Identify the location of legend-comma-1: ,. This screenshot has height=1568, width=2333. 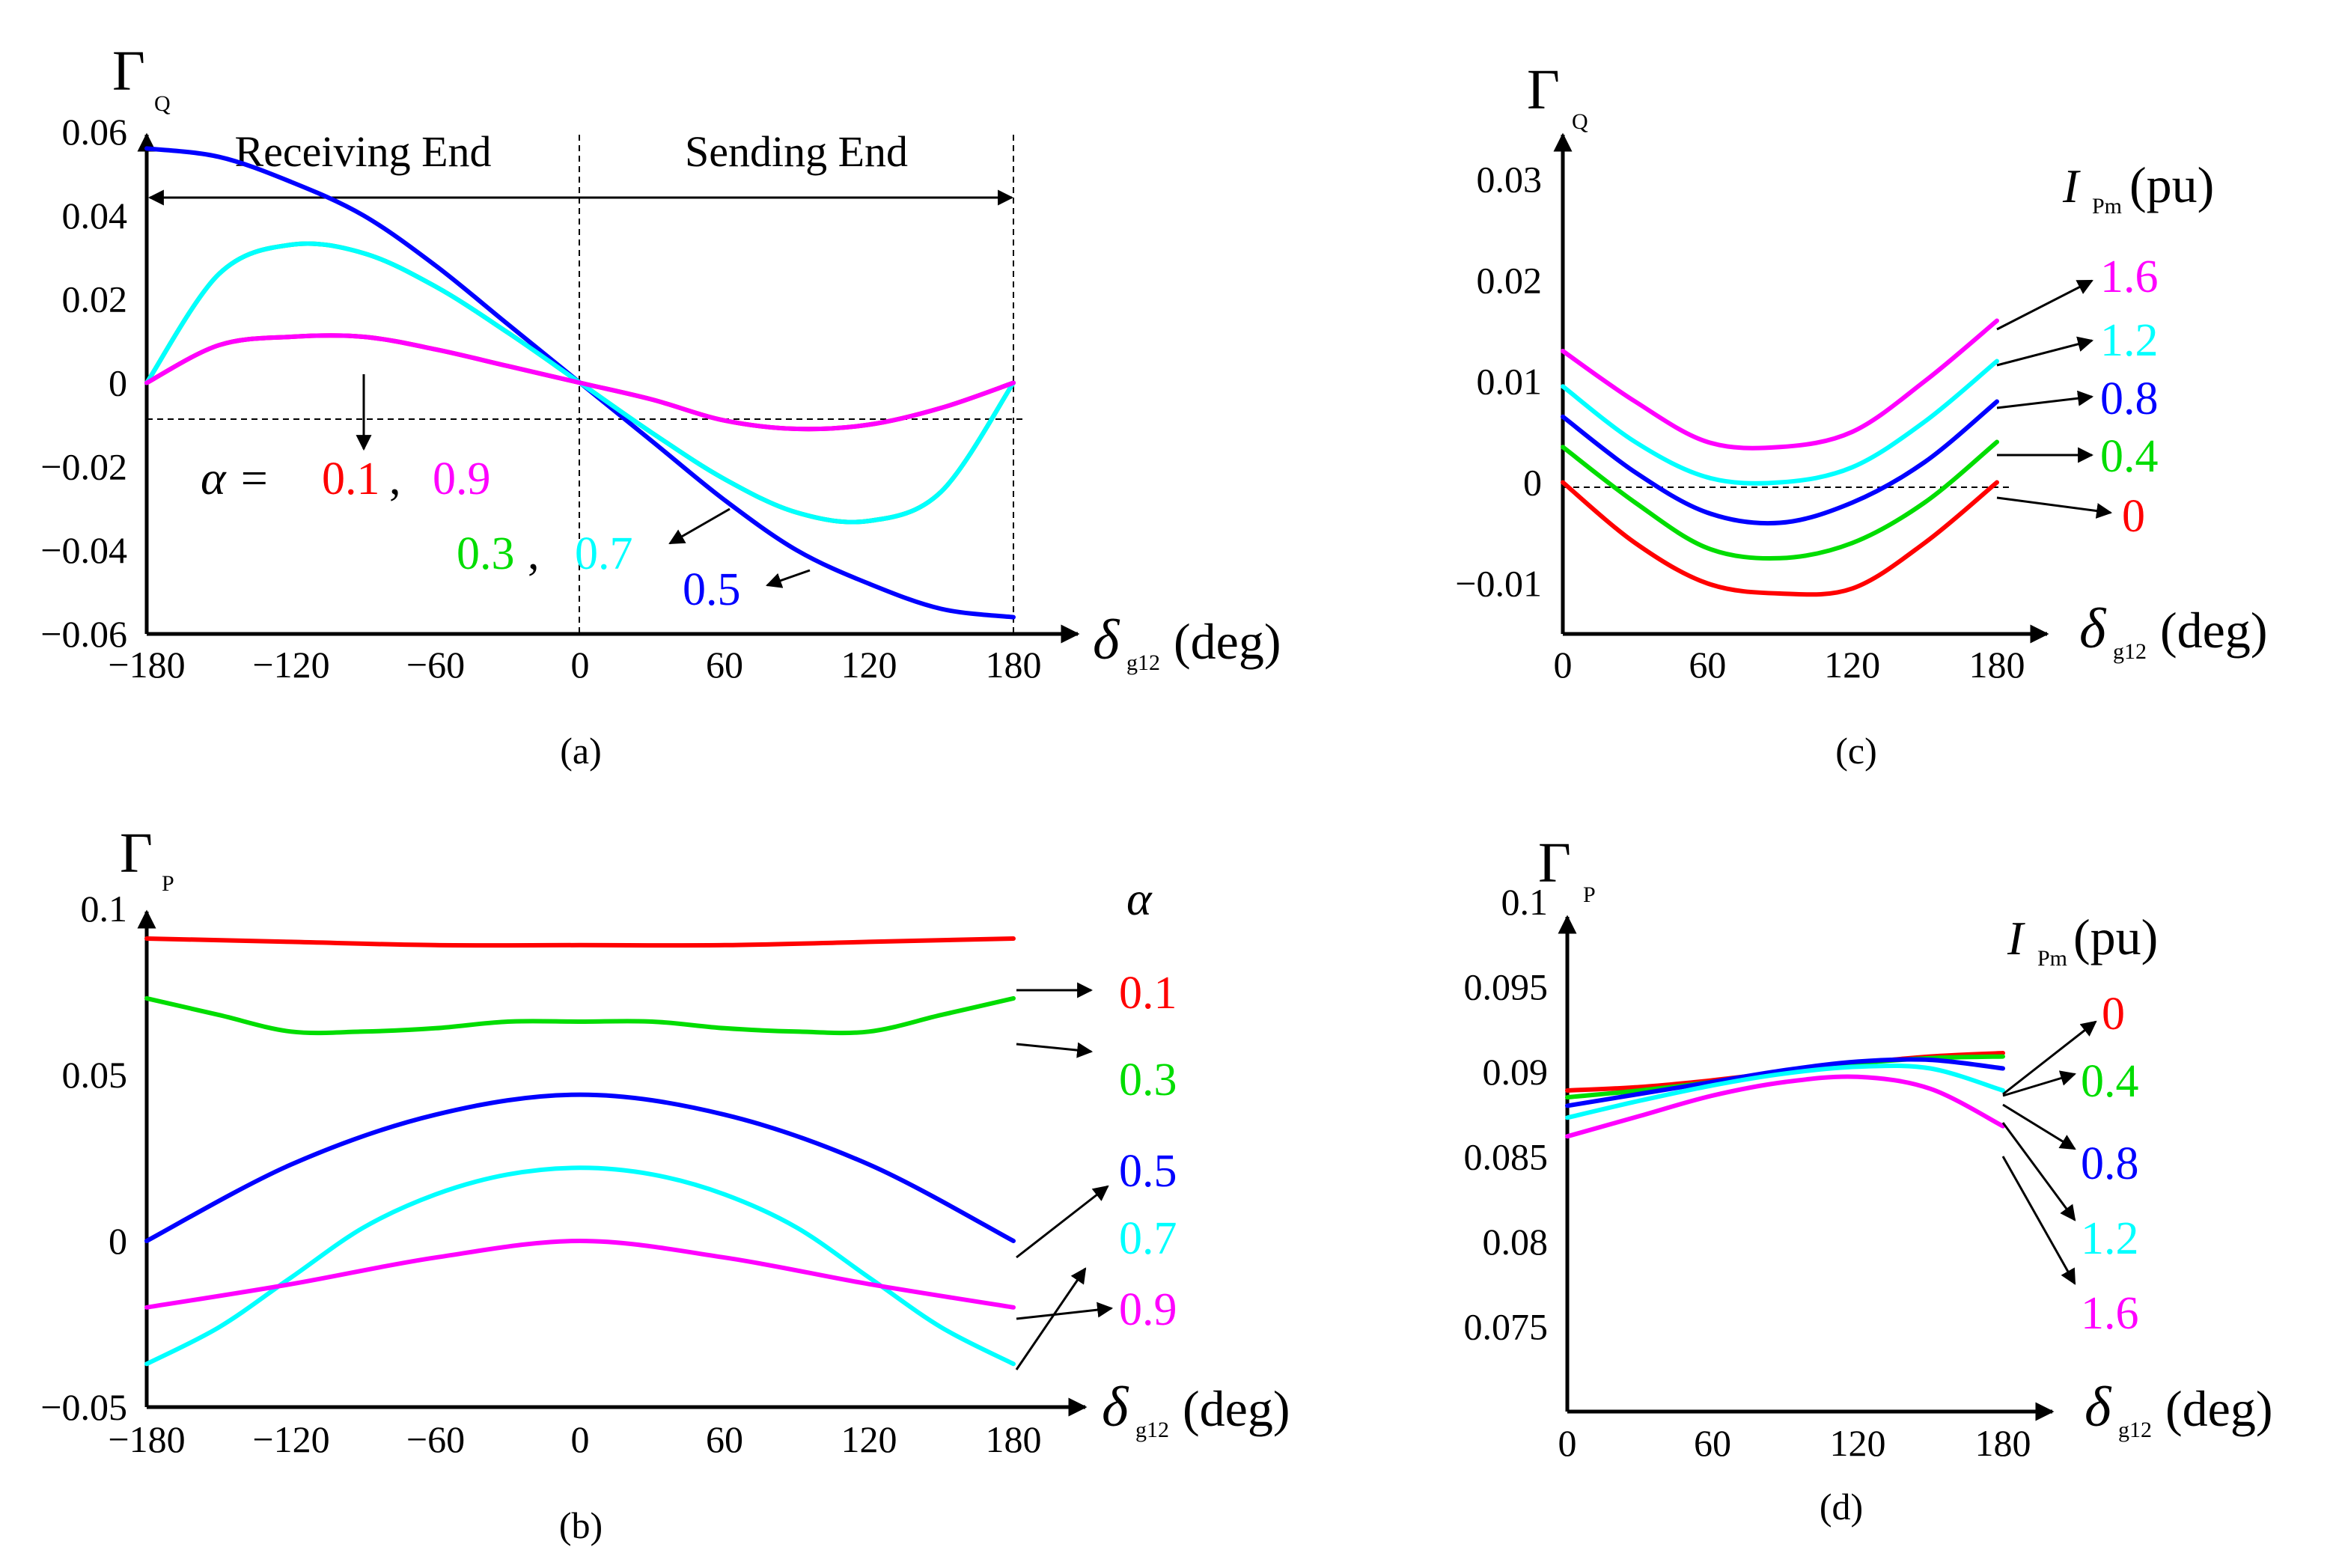
(395, 479).